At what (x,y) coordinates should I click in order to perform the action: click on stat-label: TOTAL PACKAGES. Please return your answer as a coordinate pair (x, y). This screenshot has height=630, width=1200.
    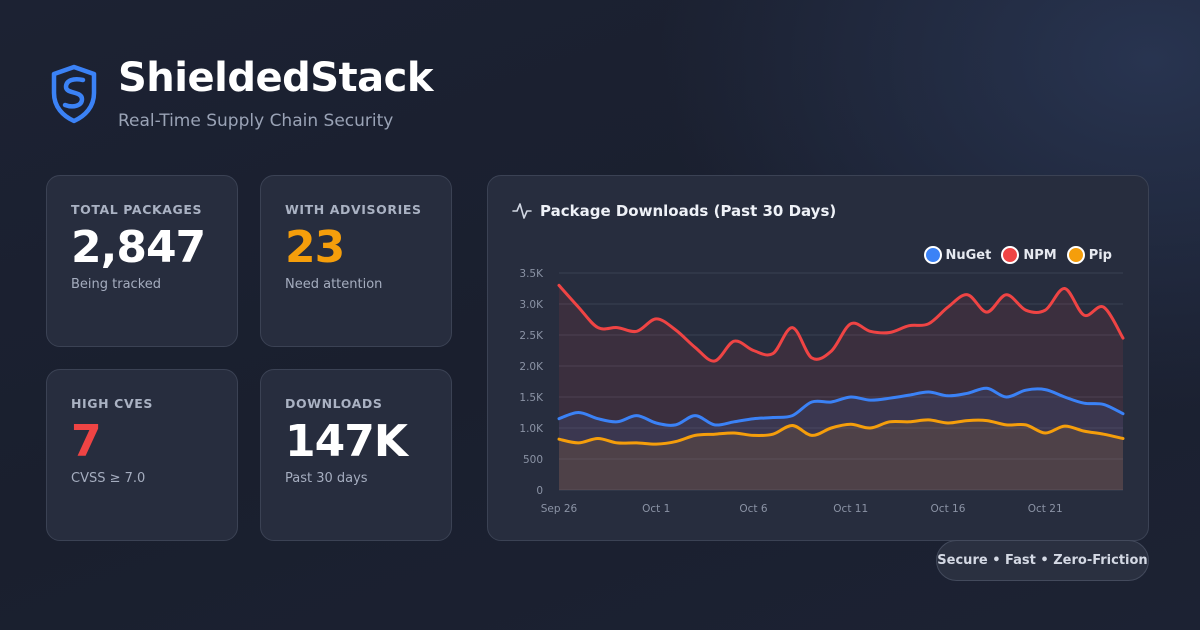
    Looking at the image, I should click on (137, 209).